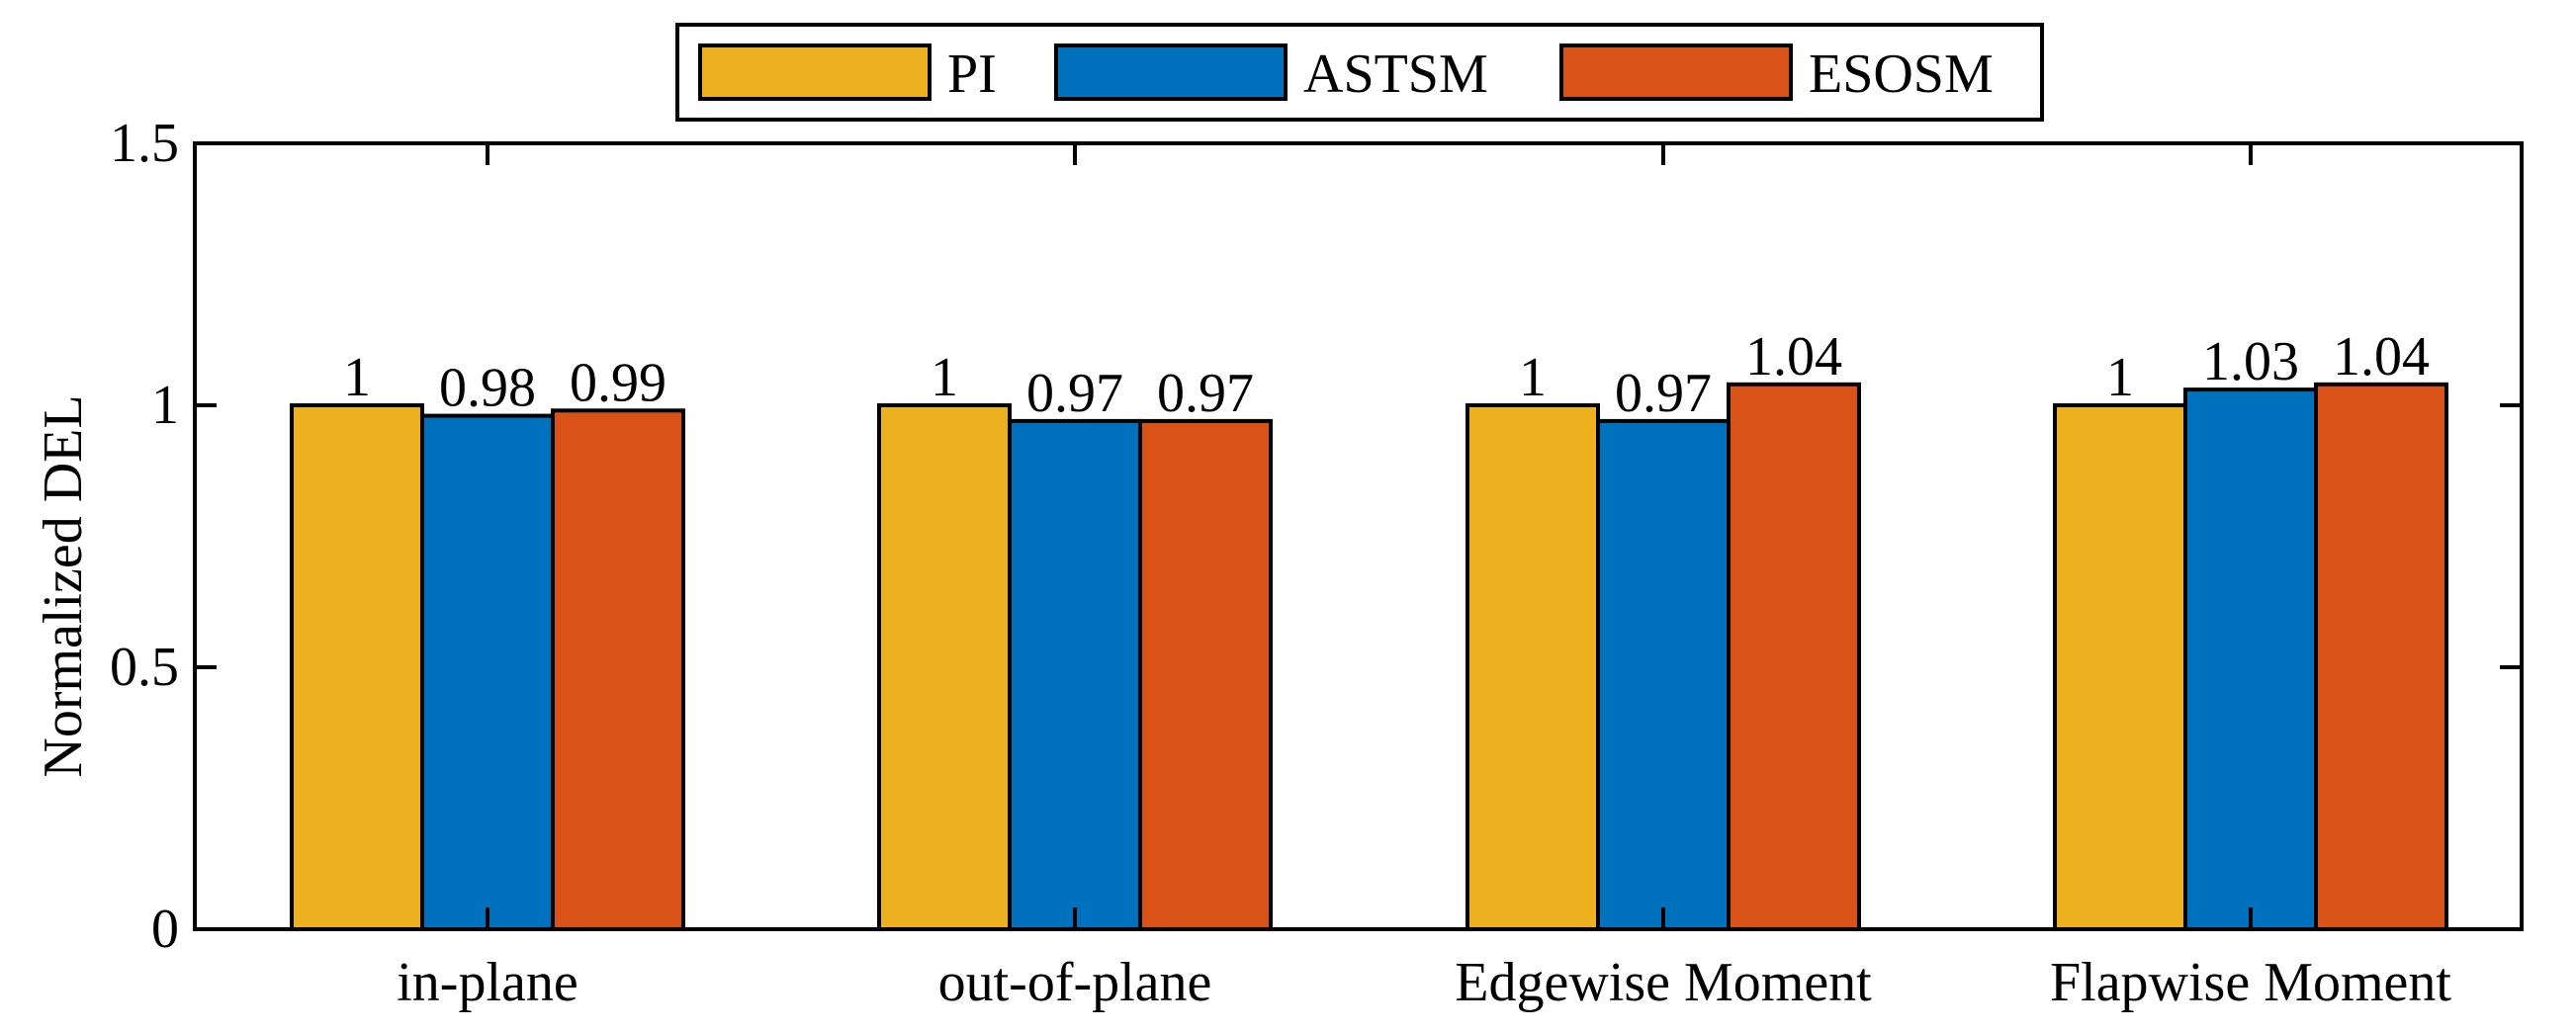 Image resolution: width=2576 pixels, height=1034 pixels. What do you see at coordinates (1676, 72) in the screenshot?
I see `legend-swatch-esosm` at bounding box center [1676, 72].